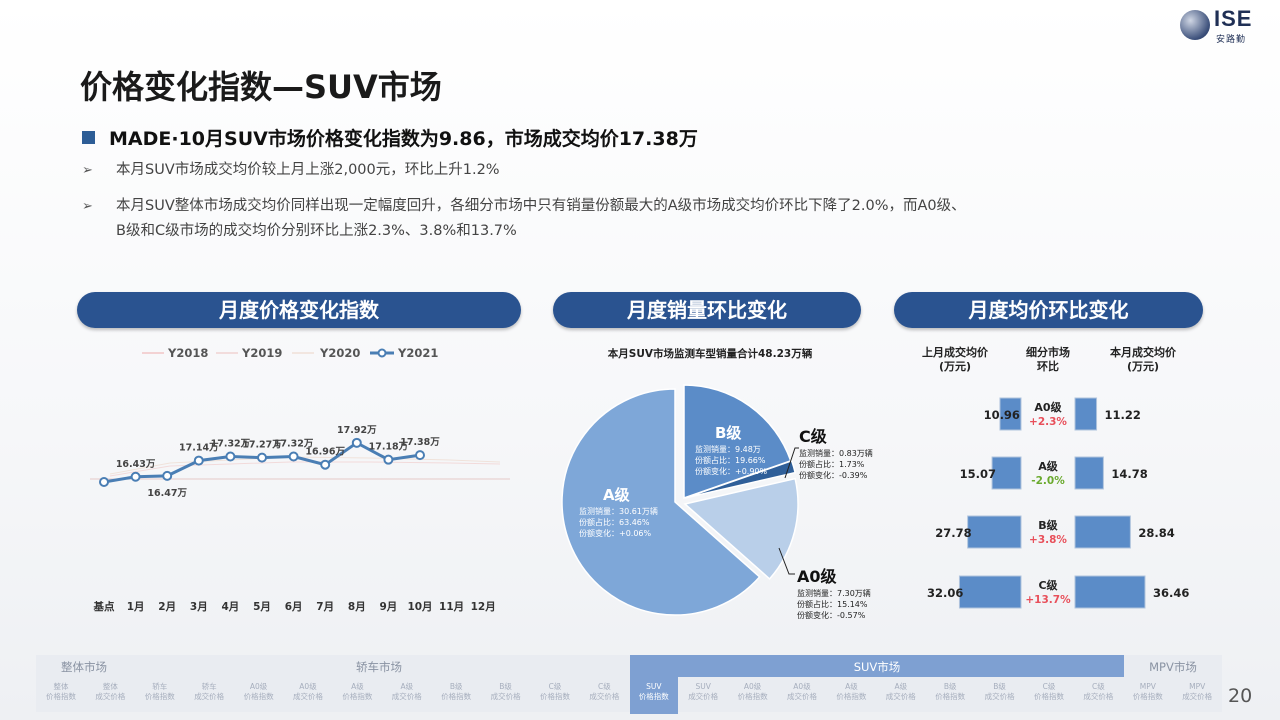 The image size is (1280, 720). What do you see at coordinates (614, 522) in the screenshot?
I see `segment-detail: 份额占比：63.46%` at bounding box center [614, 522].